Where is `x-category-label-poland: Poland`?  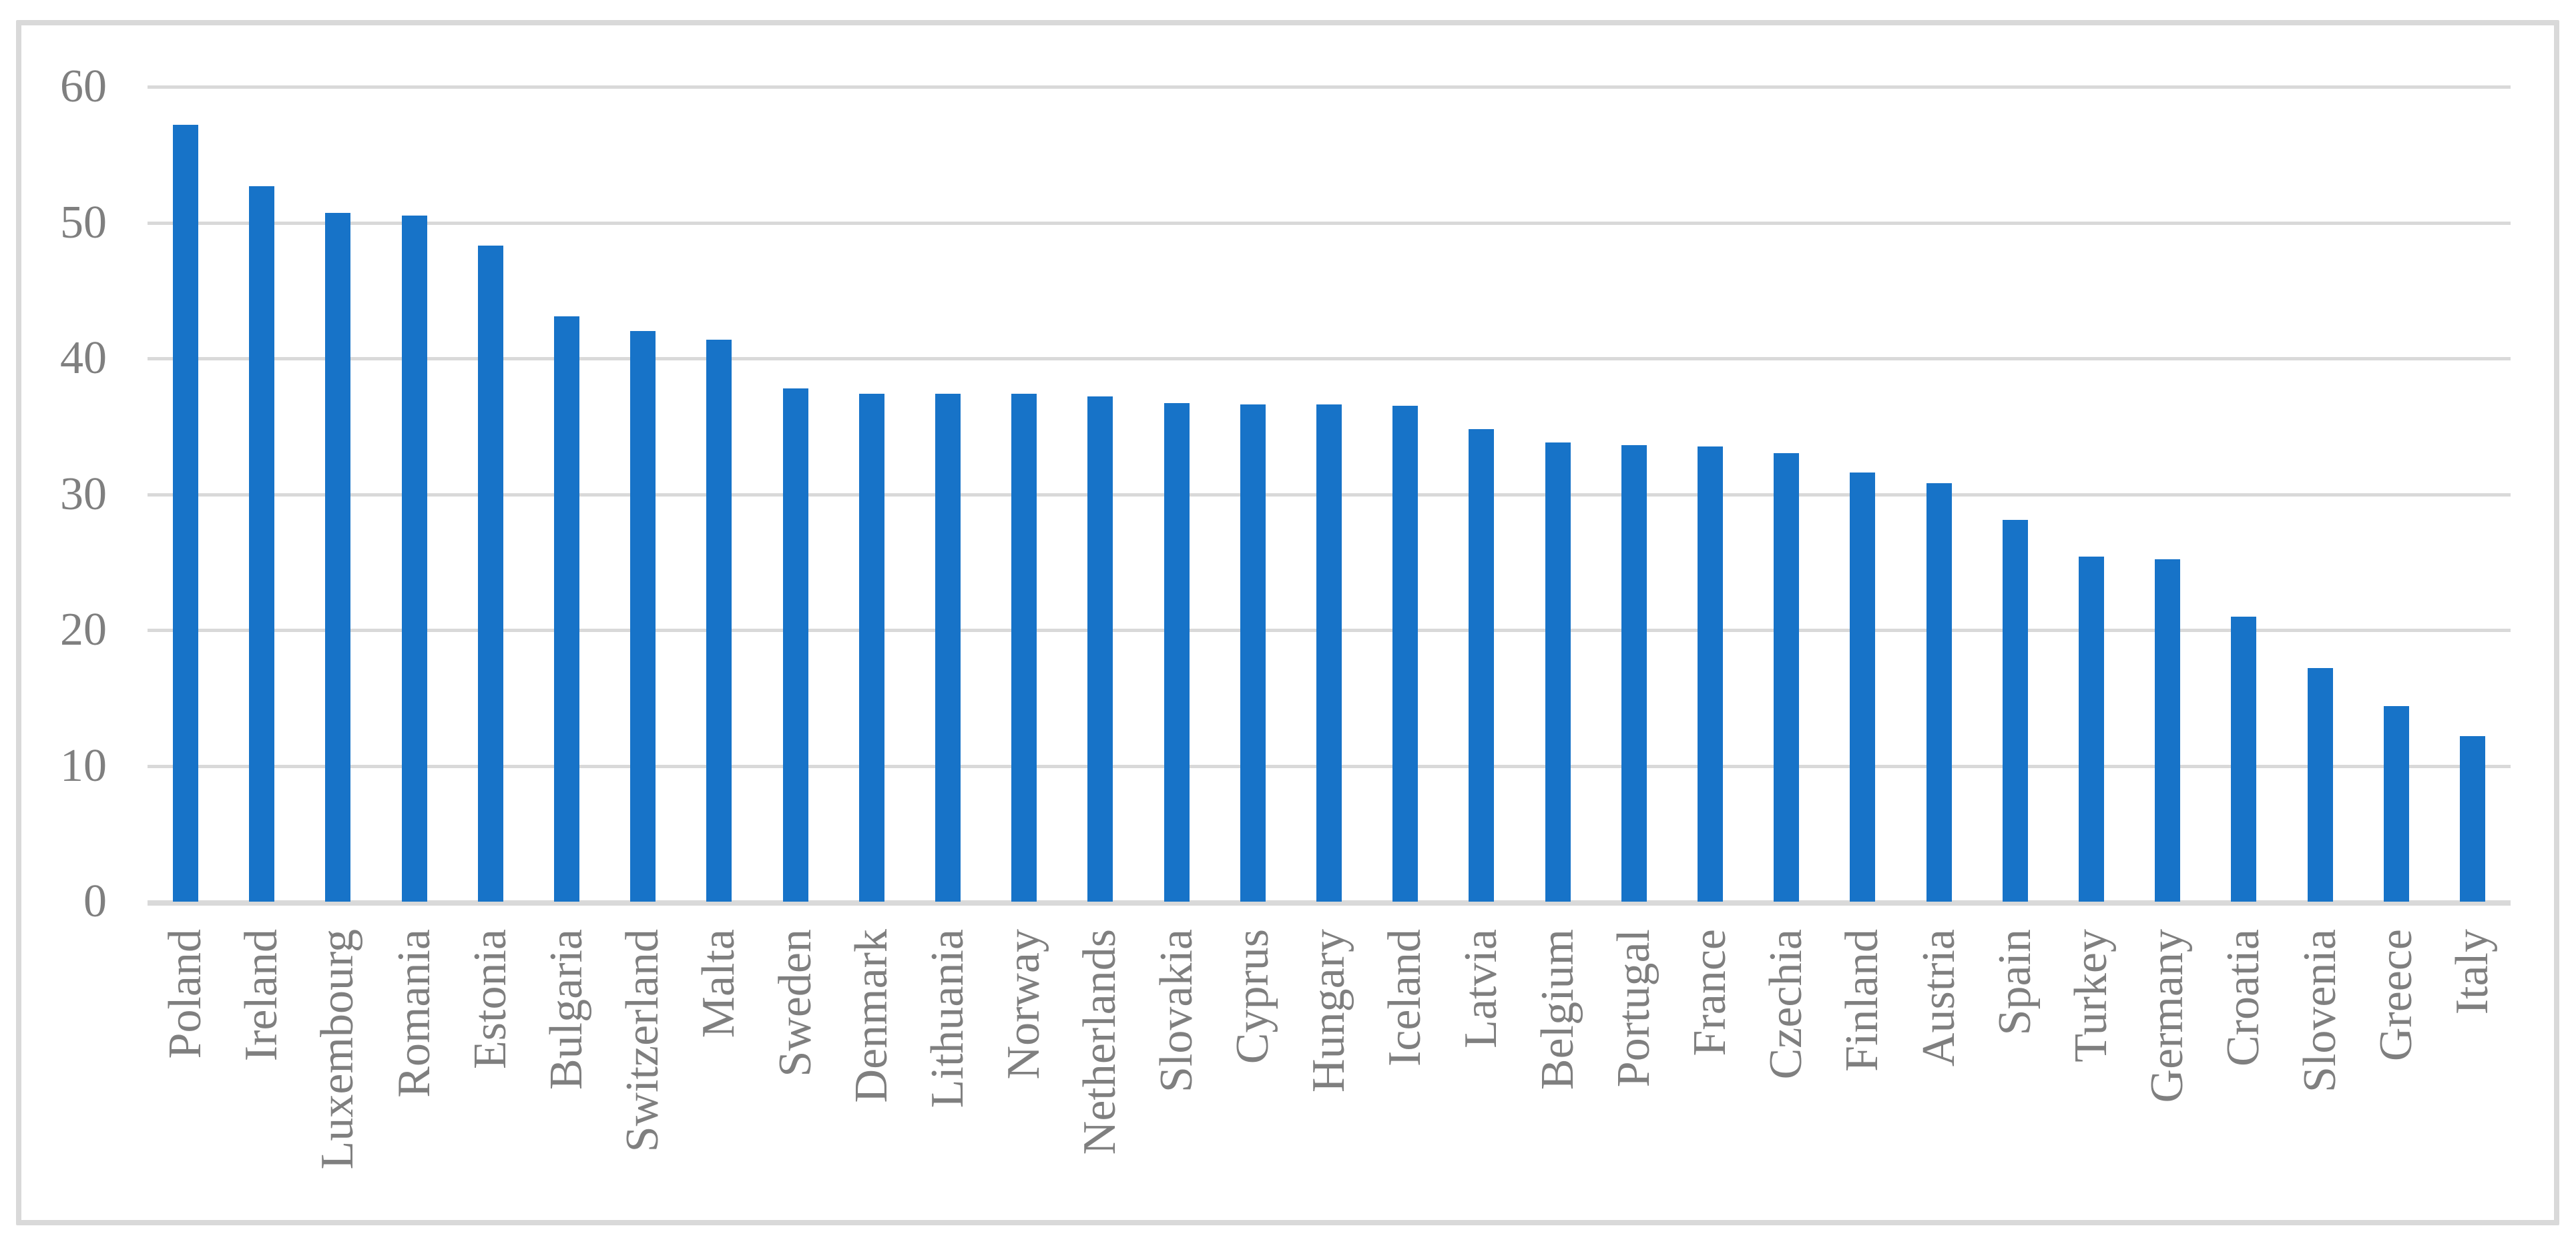
x-category-label-poland: Poland is located at coordinates (186, 994).